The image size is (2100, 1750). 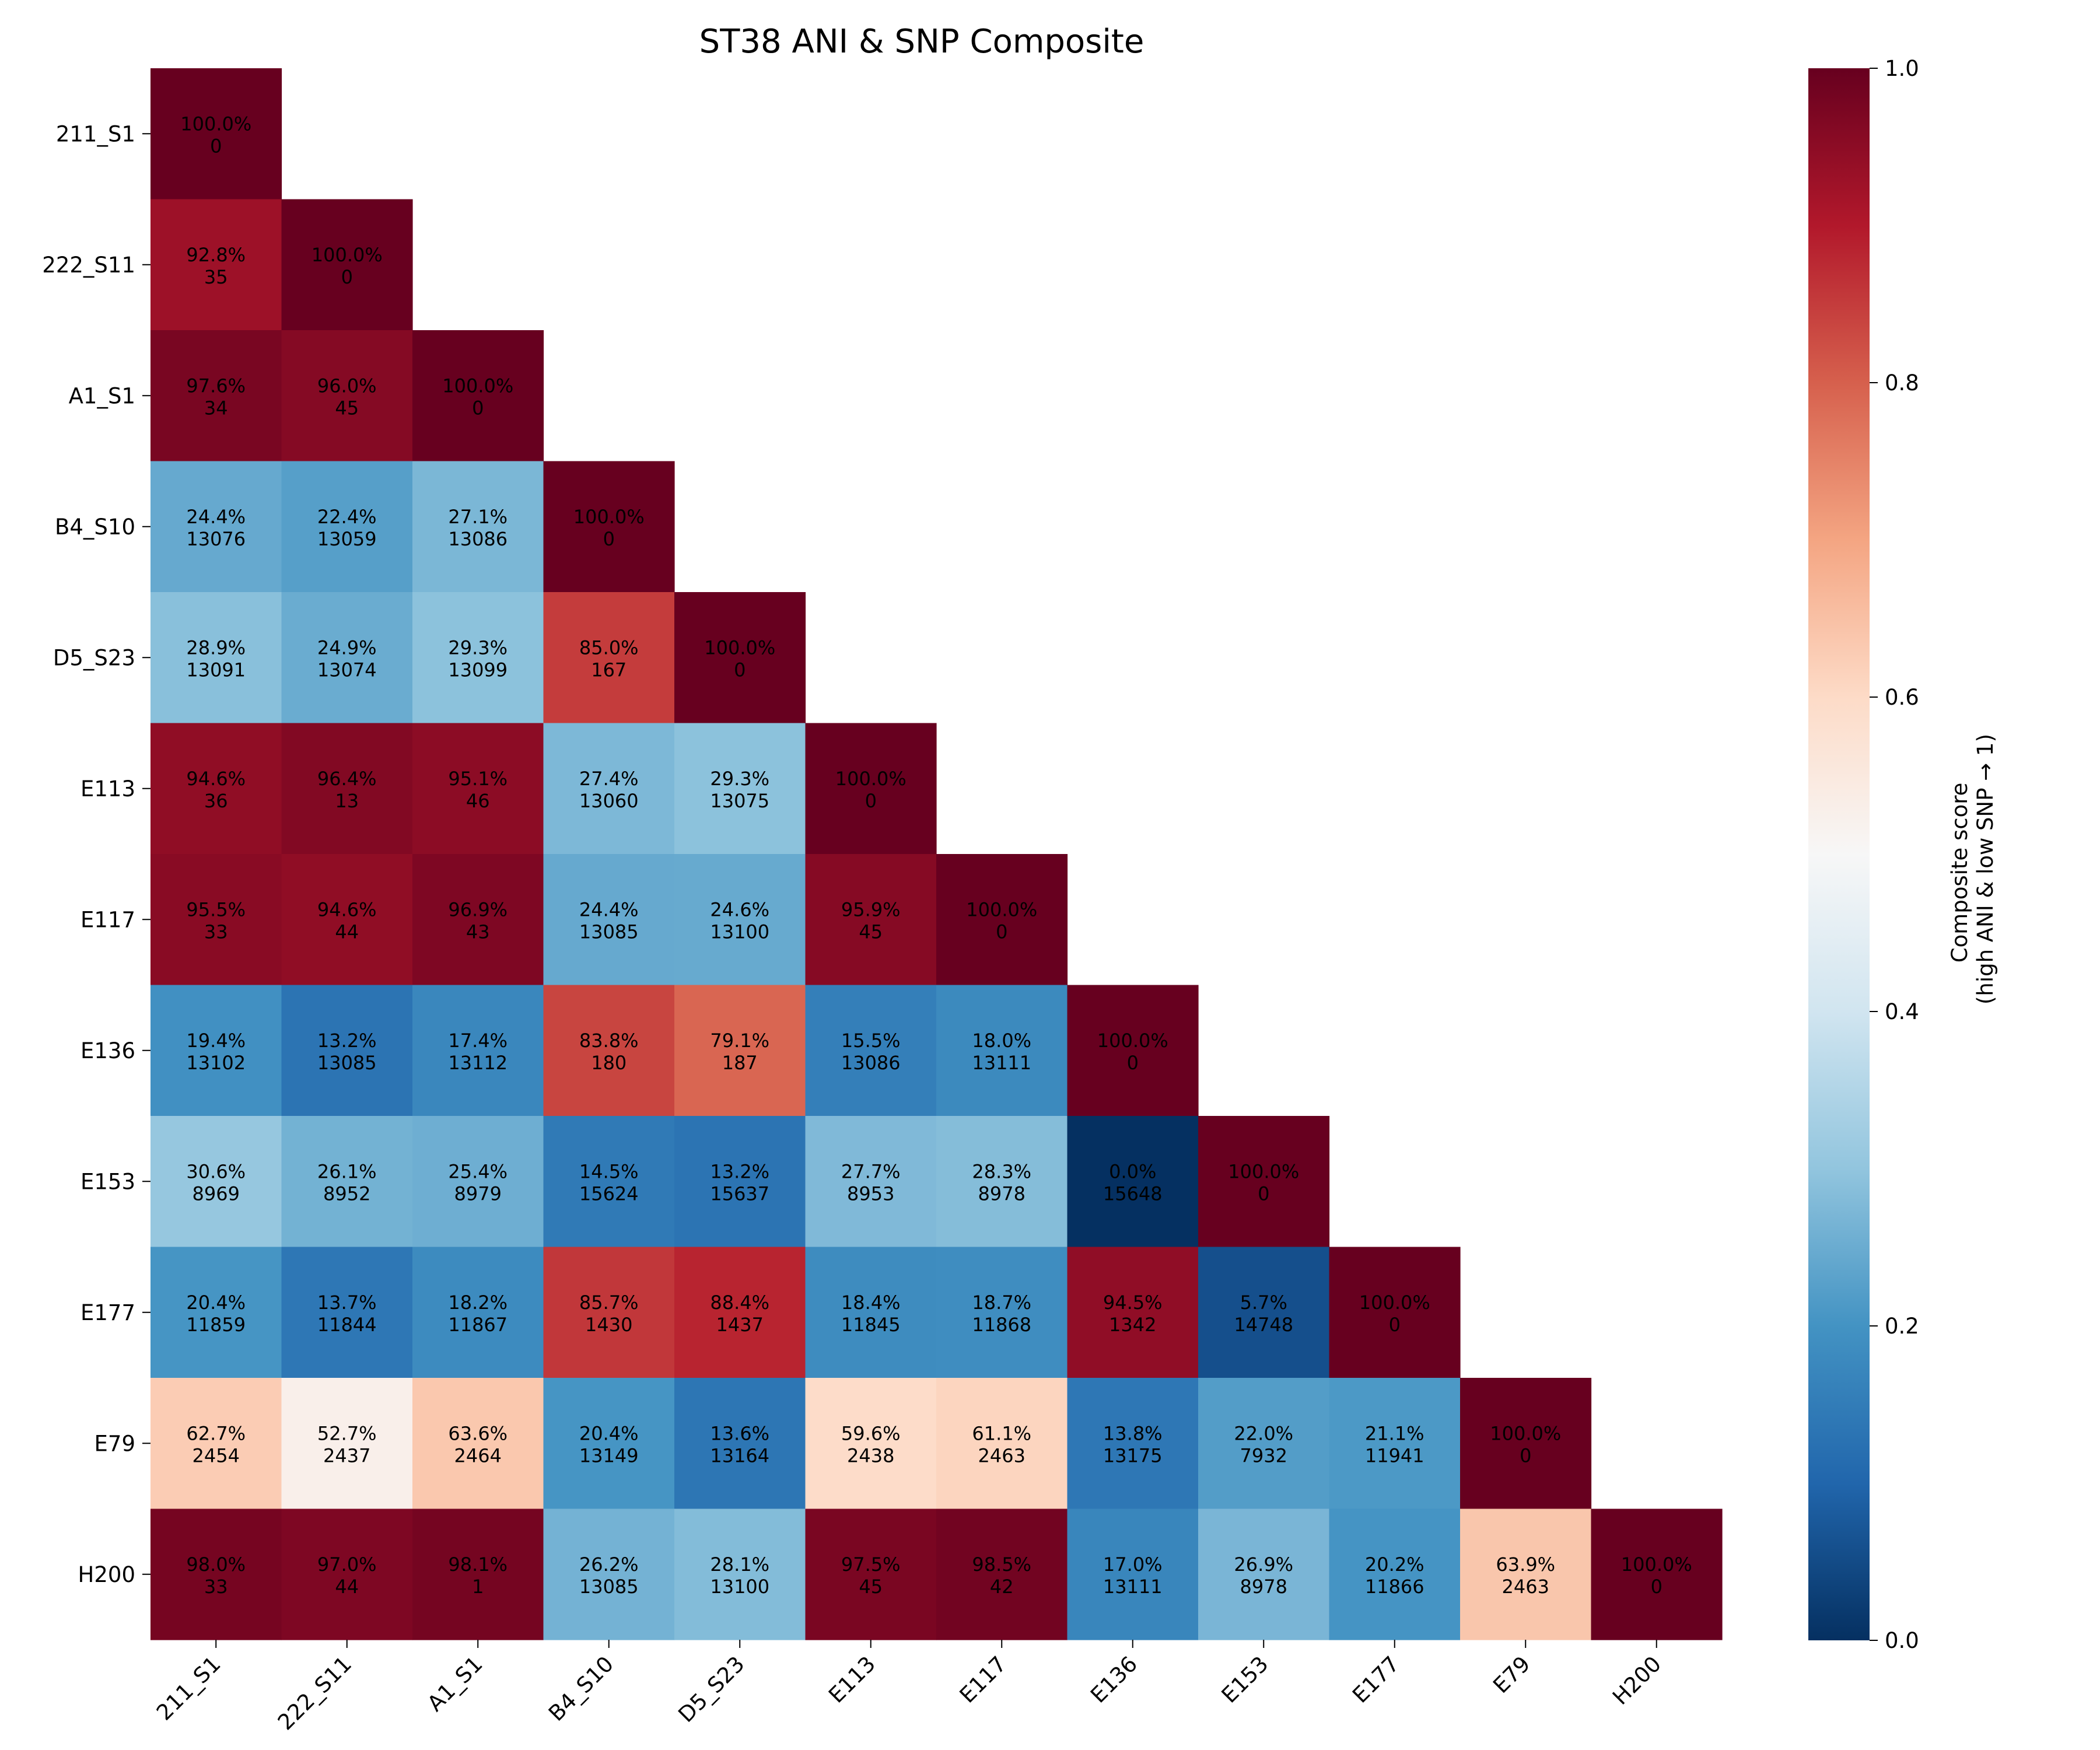 I want to click on cell-composite-label: 98.1%, so click(x=478, y=1564).